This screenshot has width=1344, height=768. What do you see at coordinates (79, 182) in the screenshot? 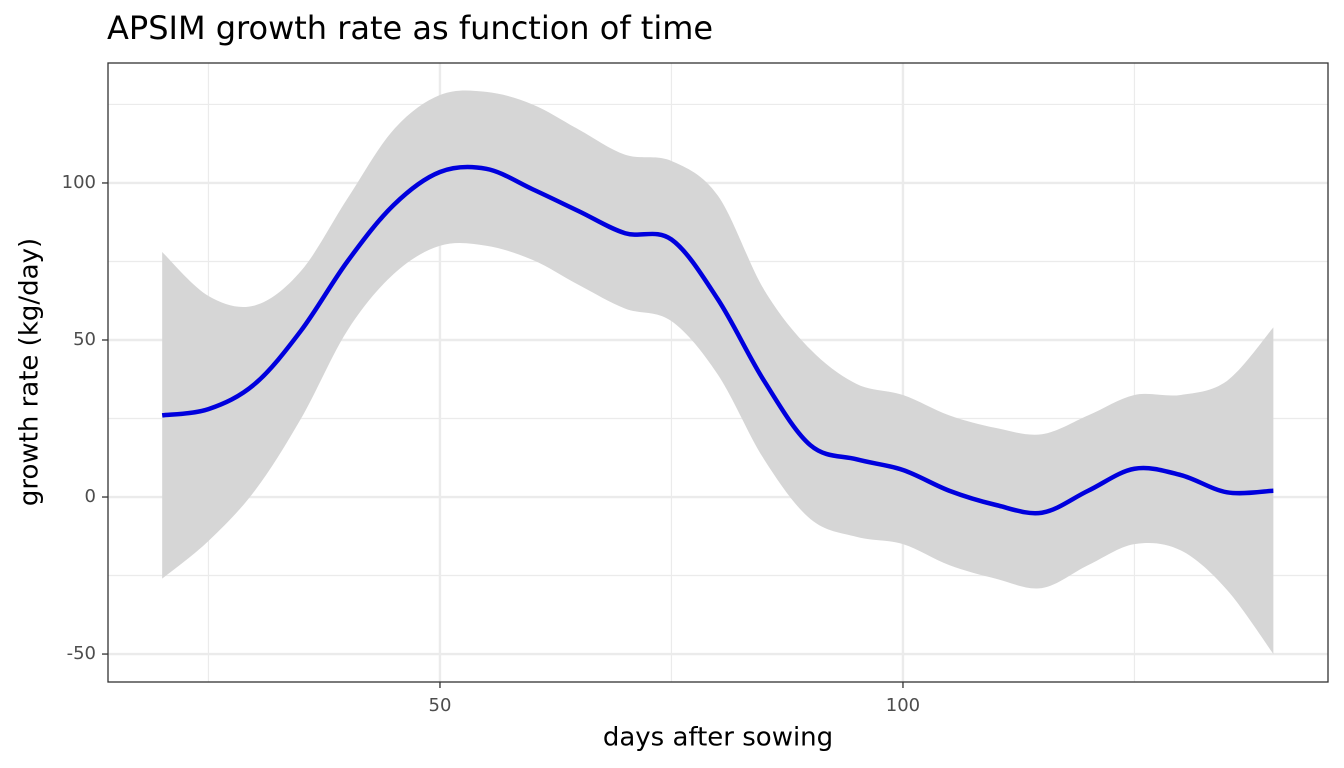
I see `y-tick-label: 100` at bounding box center [79, 182].